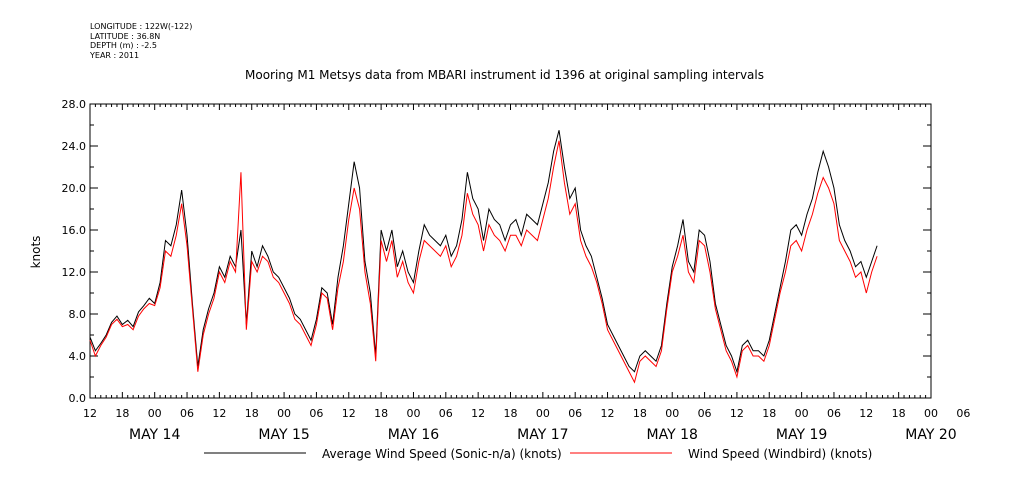  Describe the element at coordinates (283, 435) in the screenshot. I see `x-day-label: MAY 15` at that location.